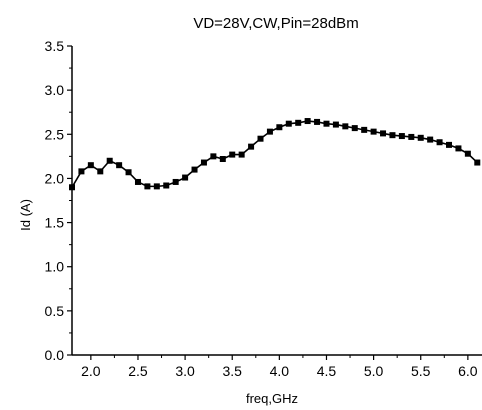 The image size is (482, 410). Describe the element at coordinates (468, 371) in the screenshot. I see `x-tick-label: 6.0` at that location.